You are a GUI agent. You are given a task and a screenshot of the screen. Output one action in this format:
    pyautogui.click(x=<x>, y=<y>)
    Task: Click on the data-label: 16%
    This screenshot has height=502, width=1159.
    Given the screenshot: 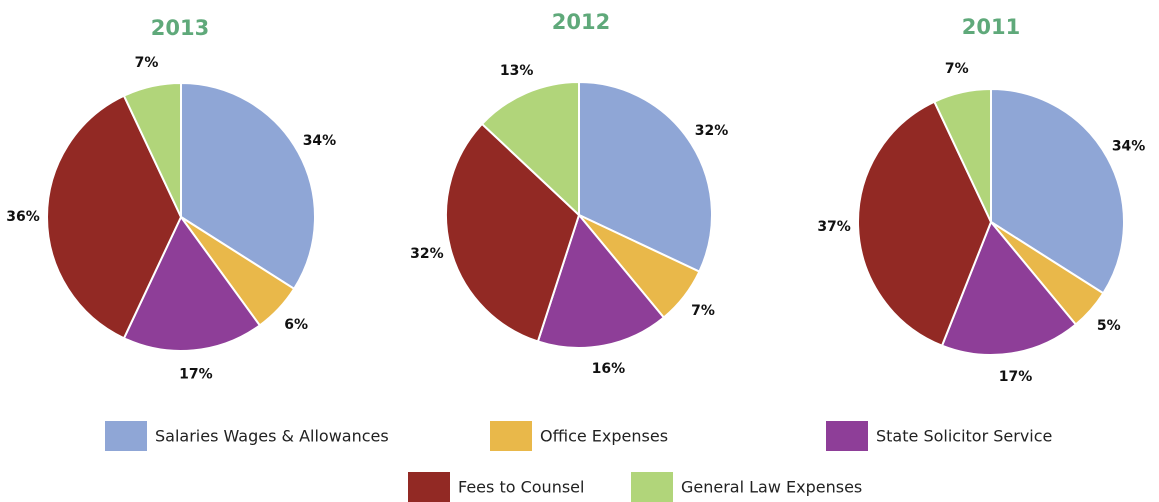 What is the action you would take?
    pyautogui.click(x=609, y=369)
    